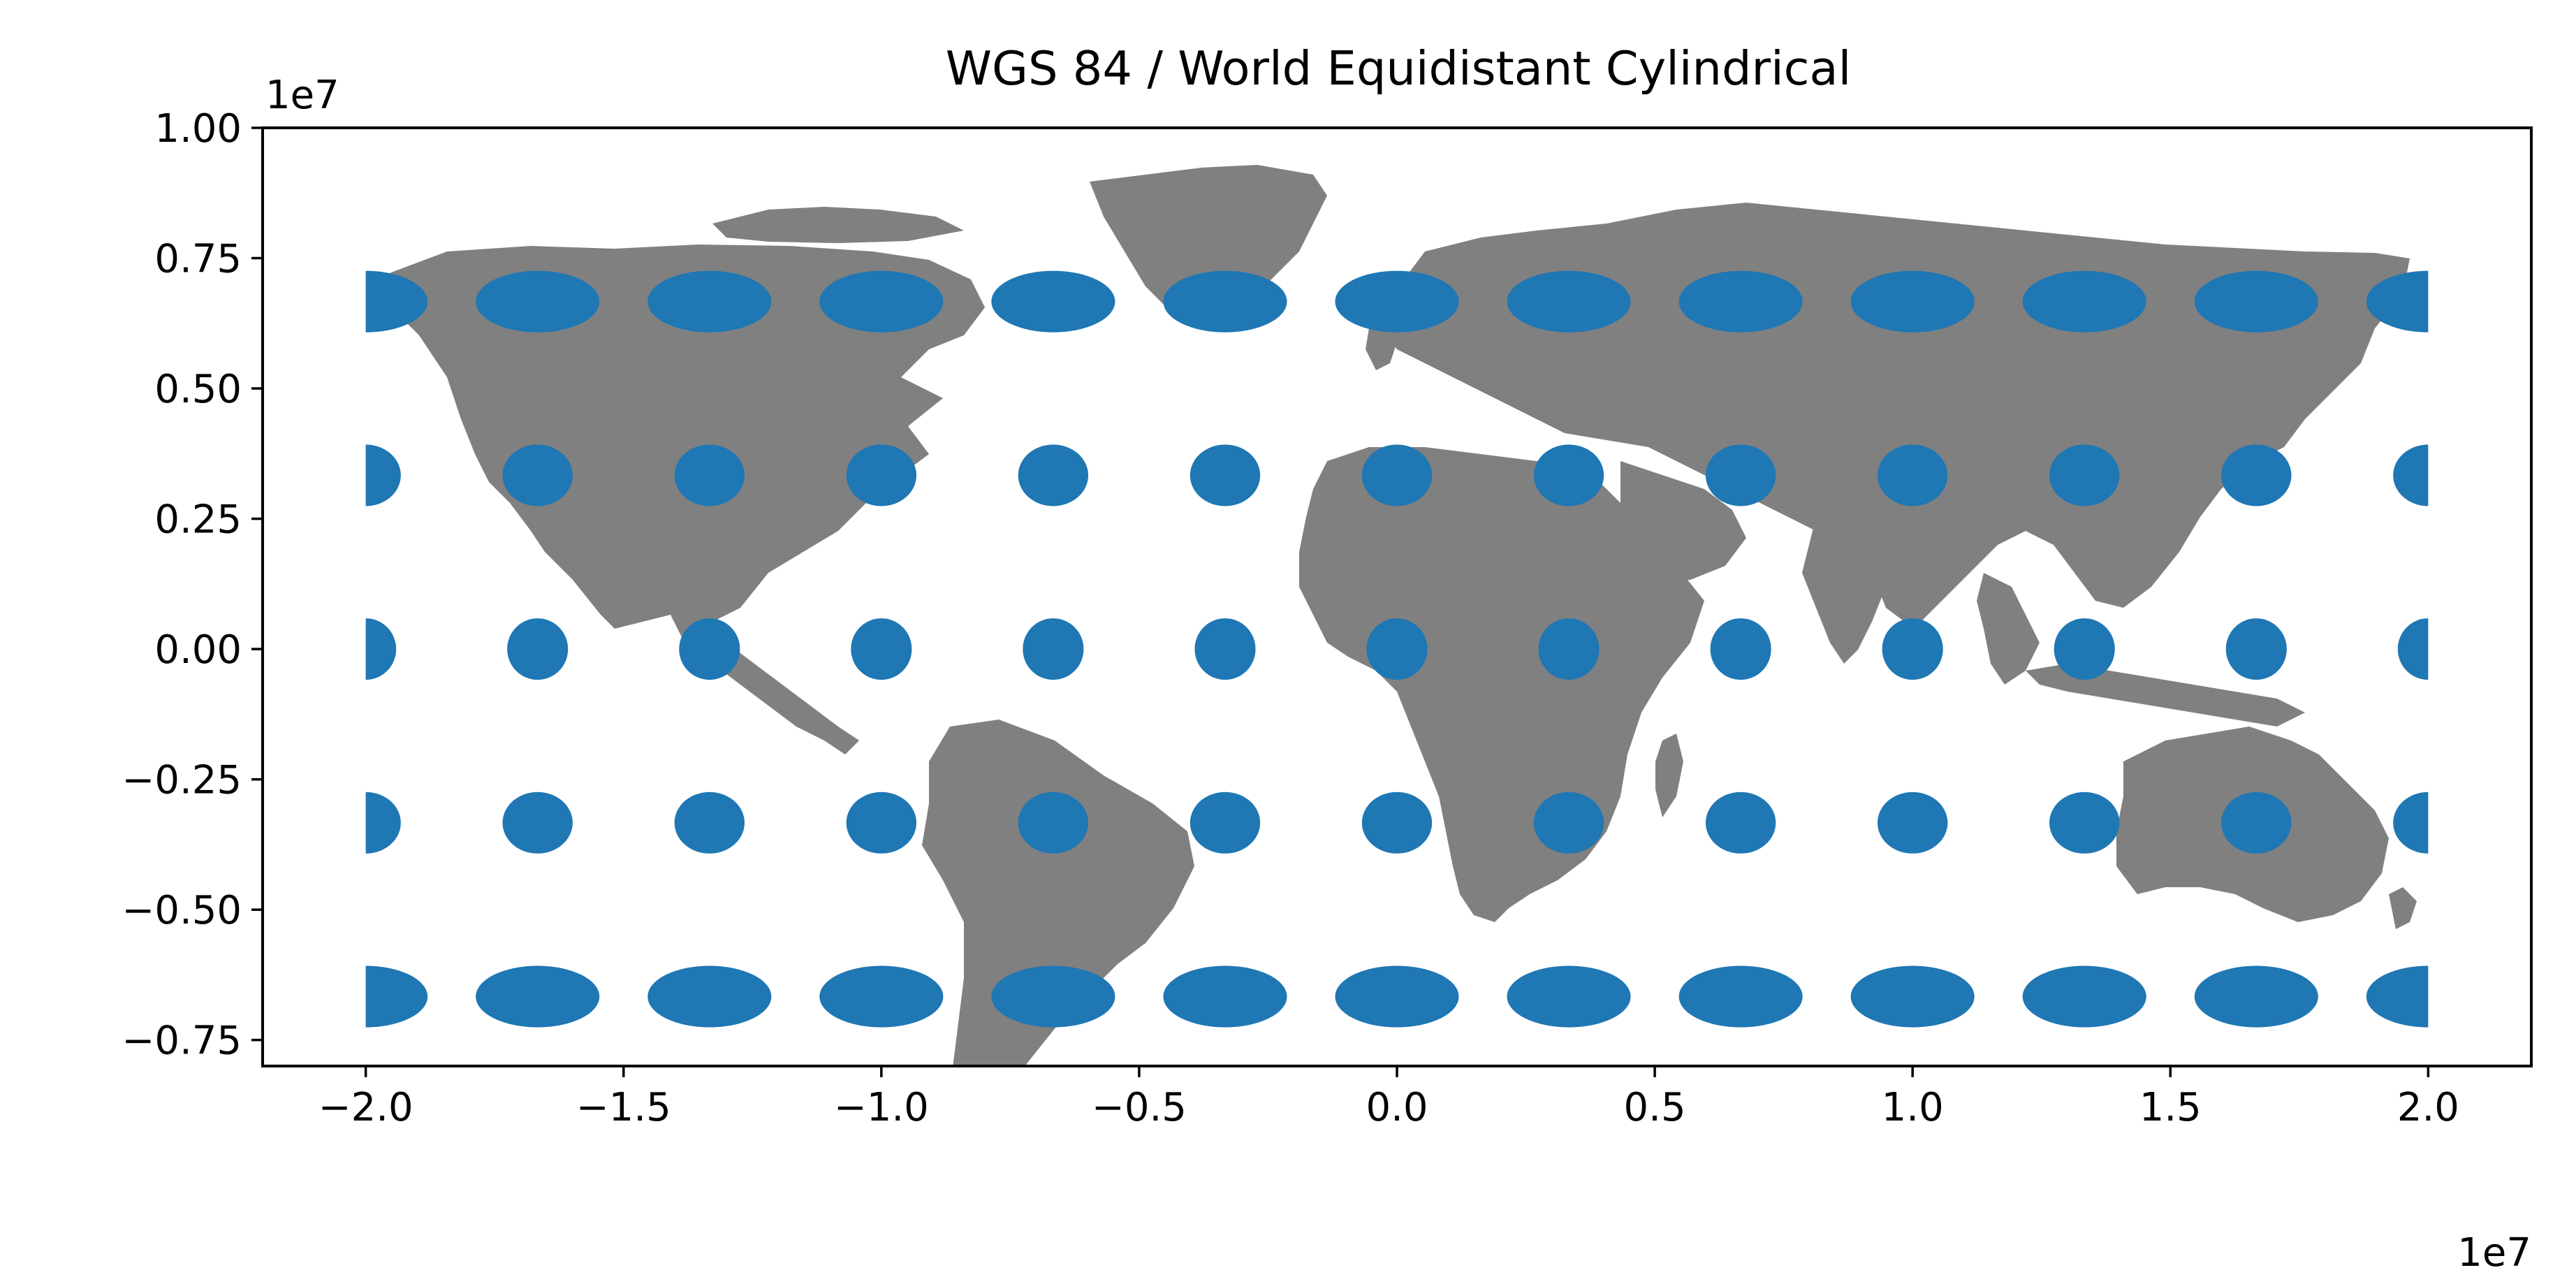 This screenshot has width=2576, height=1284. What do you see at coordinates (367, 1107) in the screenshot?
I see `x-tick-label: −2.0` at bounding box center [367, 1107].